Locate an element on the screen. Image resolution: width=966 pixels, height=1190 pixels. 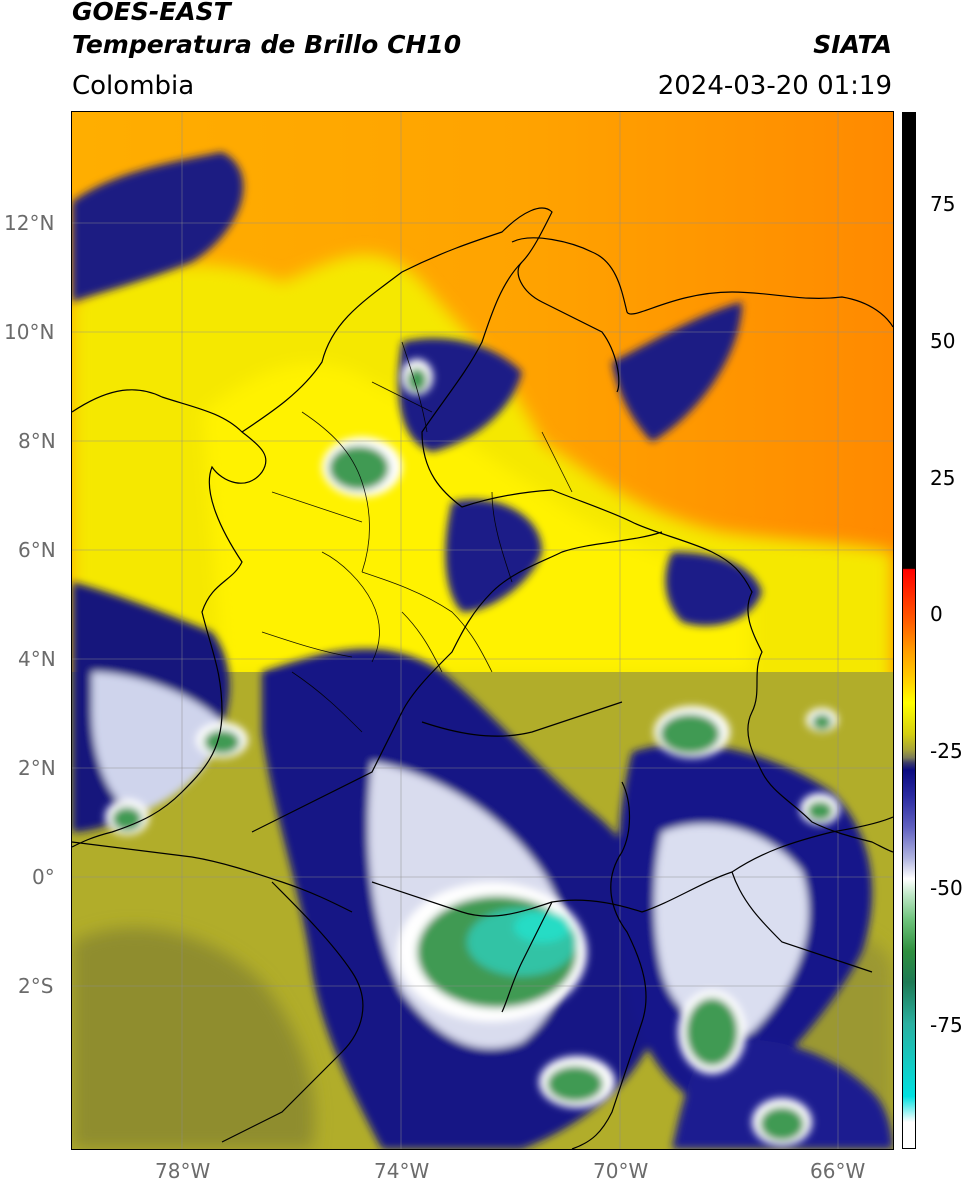
title-line-2: Temperatura de Brillo CH10 is located at coordinates (267, 44).